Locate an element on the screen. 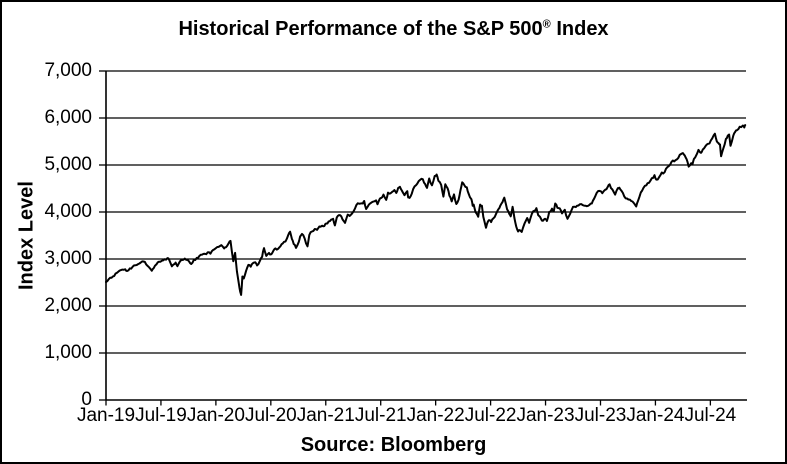 Image resolution: width=787 pixels, height=464 pixels. y-tick-label: 0 is located at coordinates (86, 399).